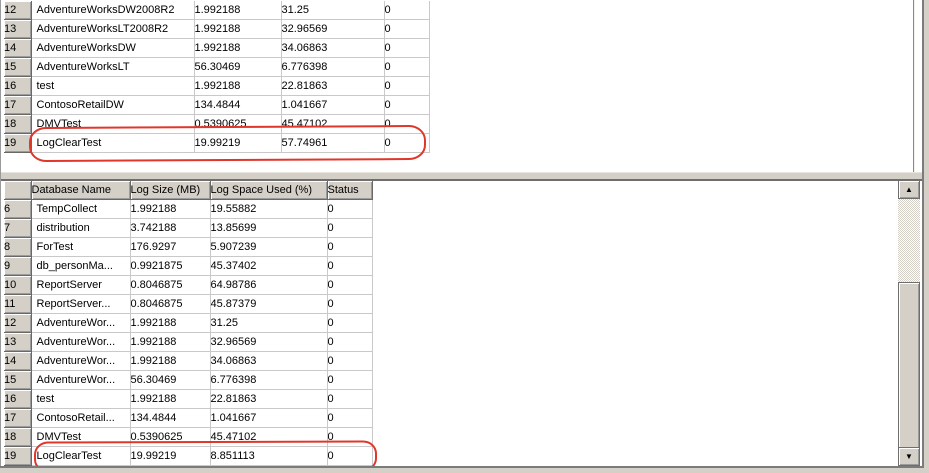 This screenshot has height=473, width=929. What do you see at coordinates (18, 247) in the screenshot?
I see `row-header: 8` at bounding box center [18, 247].